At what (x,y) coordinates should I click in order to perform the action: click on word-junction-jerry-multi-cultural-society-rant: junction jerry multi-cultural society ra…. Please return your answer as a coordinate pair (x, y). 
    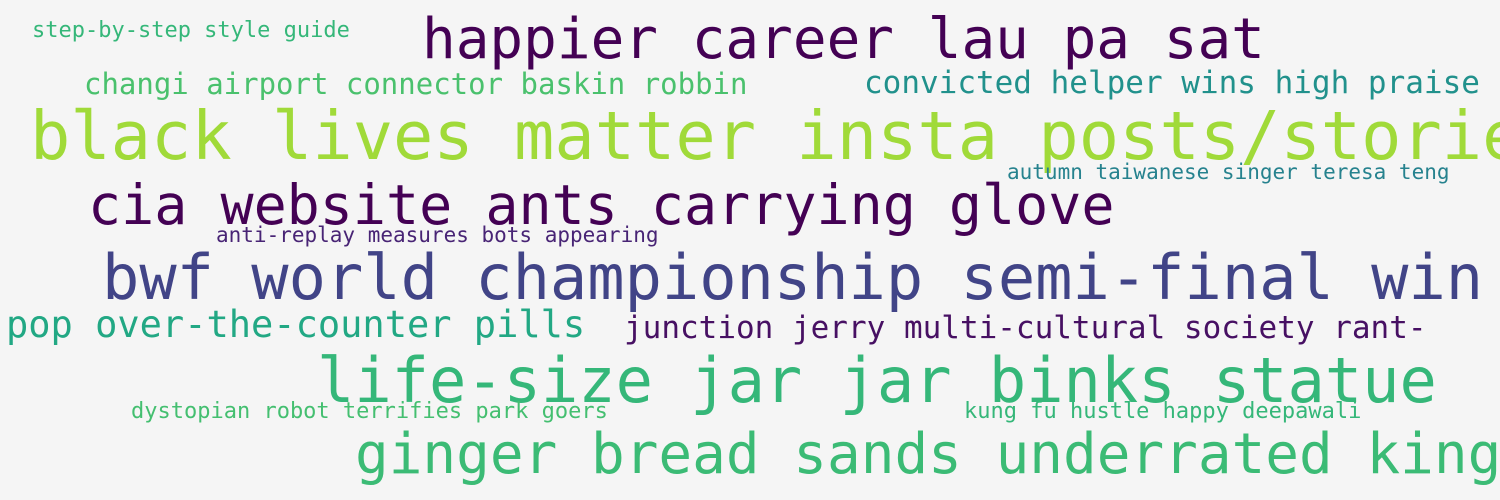
    Looking at the image, I should click on (1025, 328).